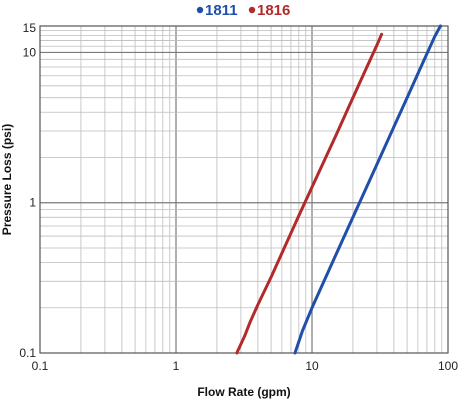  Describe the element at coordinates (221, 10) in the screenshot. I see `legend-label-1811: 1811` at that location.